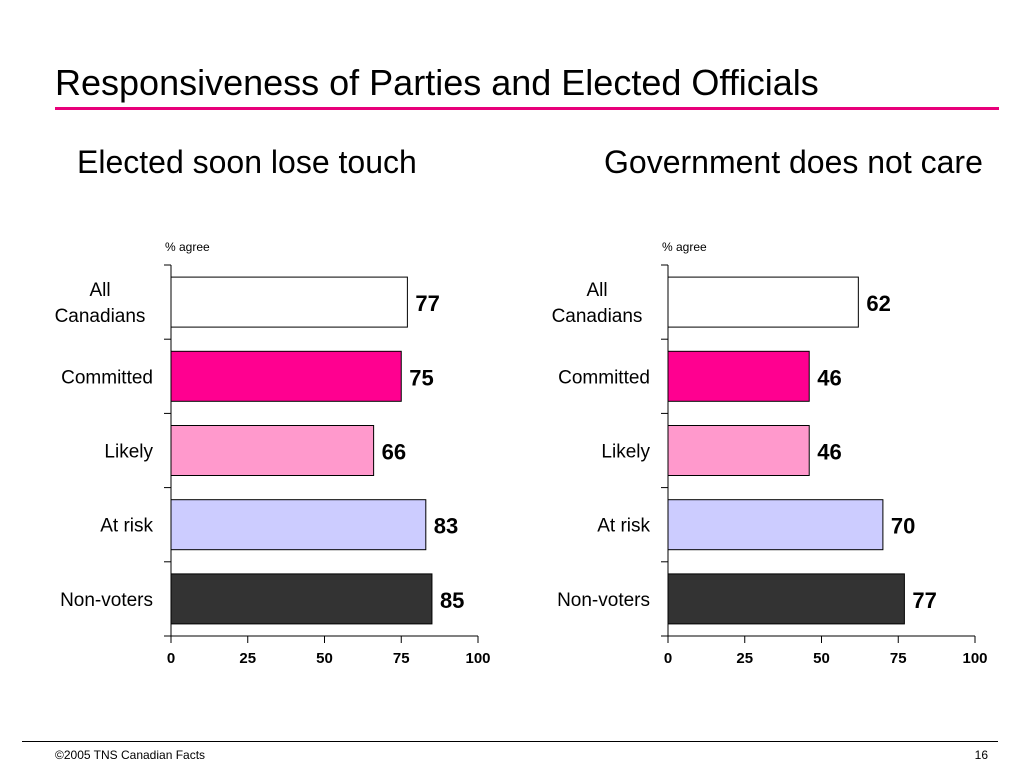  I want to click on right-chart-title: Government does not care, so click(793, 162).